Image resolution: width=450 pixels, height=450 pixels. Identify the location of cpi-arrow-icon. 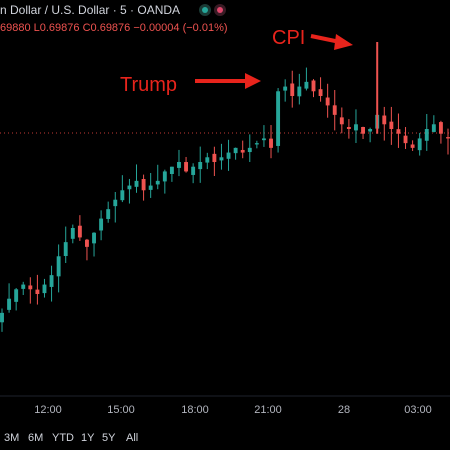
(331, 42).